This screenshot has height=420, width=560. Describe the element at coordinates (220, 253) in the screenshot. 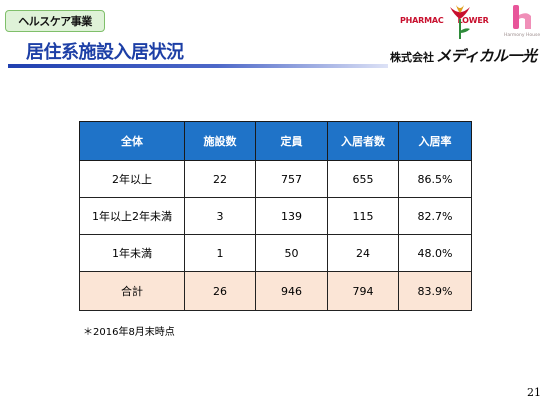

I see `cell-facilities: 1` at that location.